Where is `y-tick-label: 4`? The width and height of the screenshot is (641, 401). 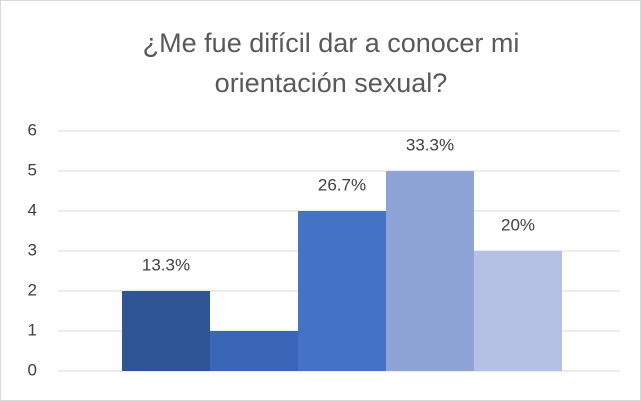 y-tick-label: 4 is located at coordinates (32, 209).